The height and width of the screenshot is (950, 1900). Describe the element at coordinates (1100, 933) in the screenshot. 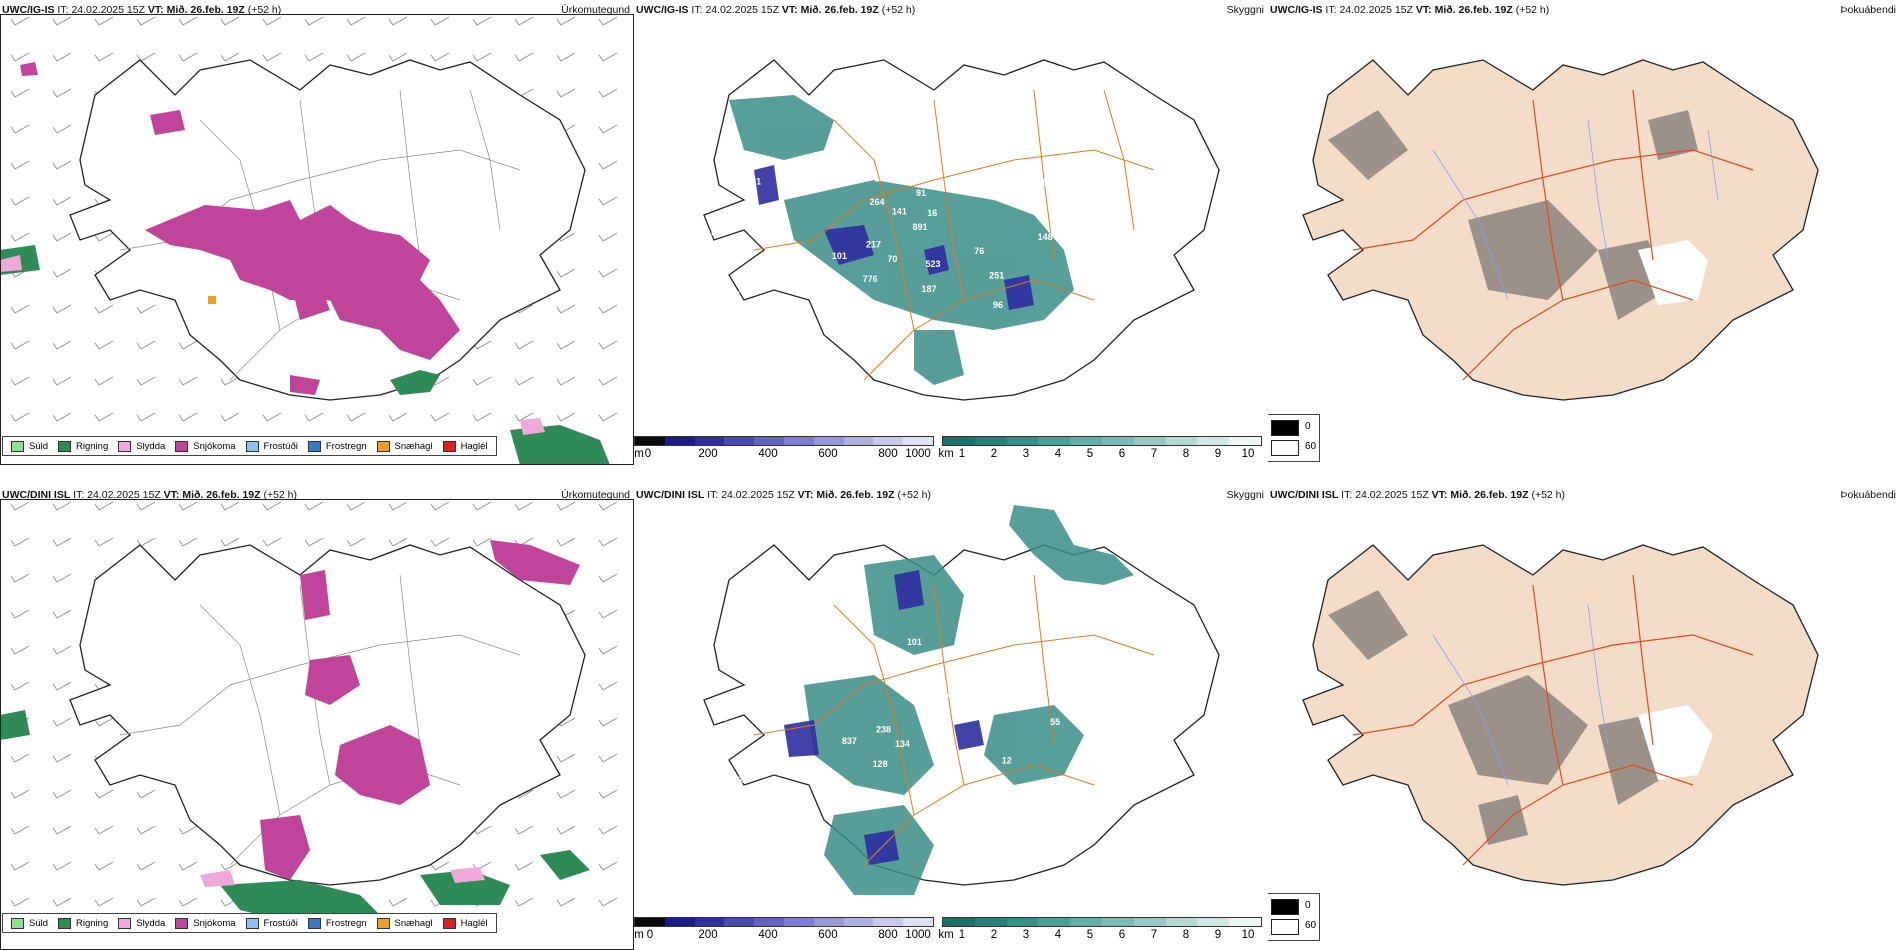

I see `visibility-colorbar: km 1 2 3 4 5 6 7 8 9 10` at that location.